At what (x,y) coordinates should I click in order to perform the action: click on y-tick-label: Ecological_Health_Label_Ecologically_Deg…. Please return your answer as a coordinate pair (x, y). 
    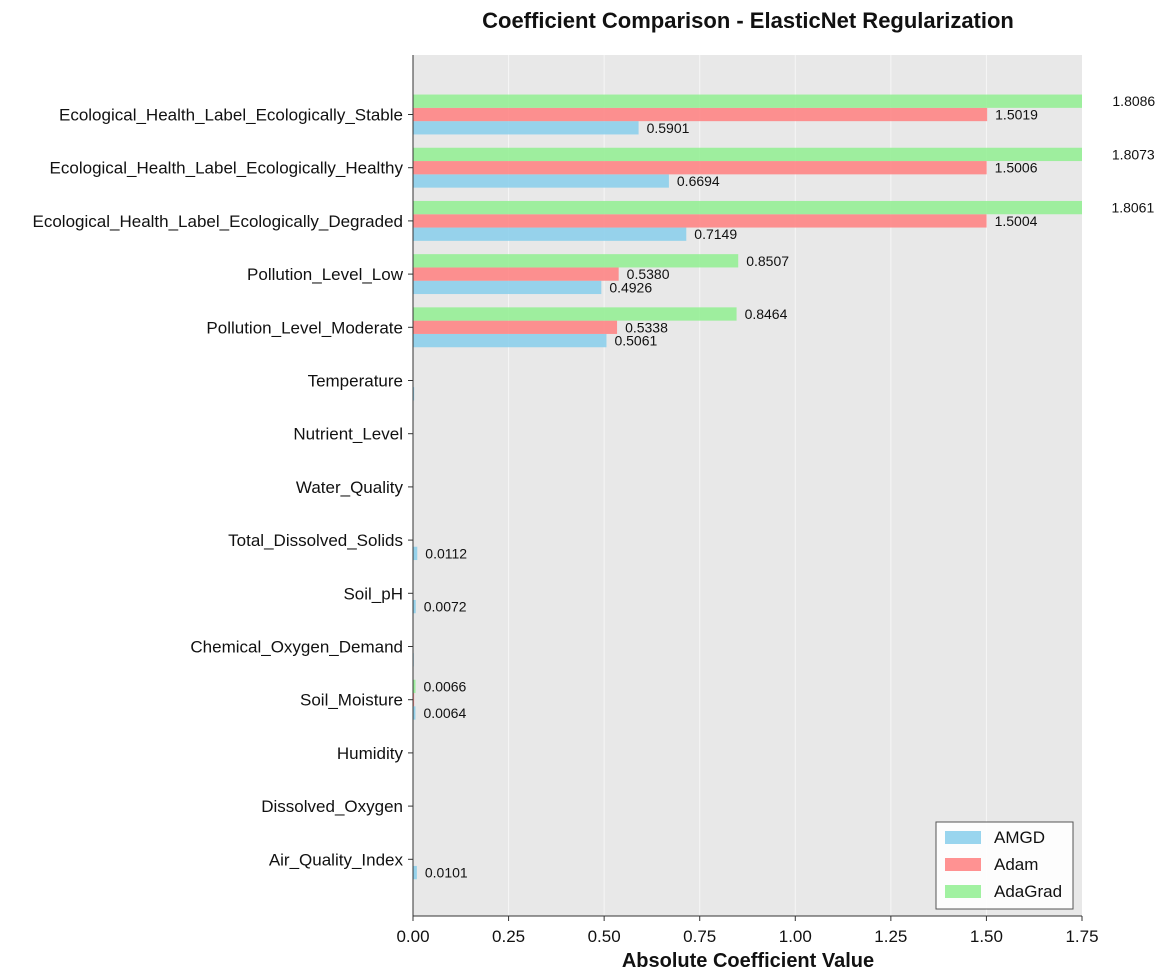
    Looking at the image, I should click on (218, 221).